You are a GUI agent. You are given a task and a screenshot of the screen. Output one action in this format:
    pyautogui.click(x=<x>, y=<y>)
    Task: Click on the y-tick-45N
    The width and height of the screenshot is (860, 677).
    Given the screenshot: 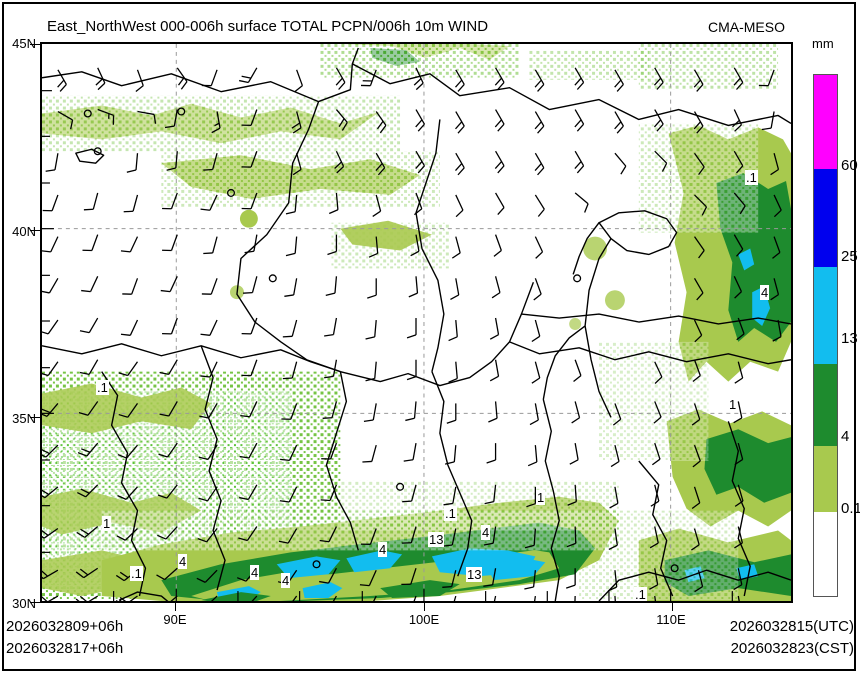 What is the action you would take?
    pyautogui.click(x=35, y=44)
    